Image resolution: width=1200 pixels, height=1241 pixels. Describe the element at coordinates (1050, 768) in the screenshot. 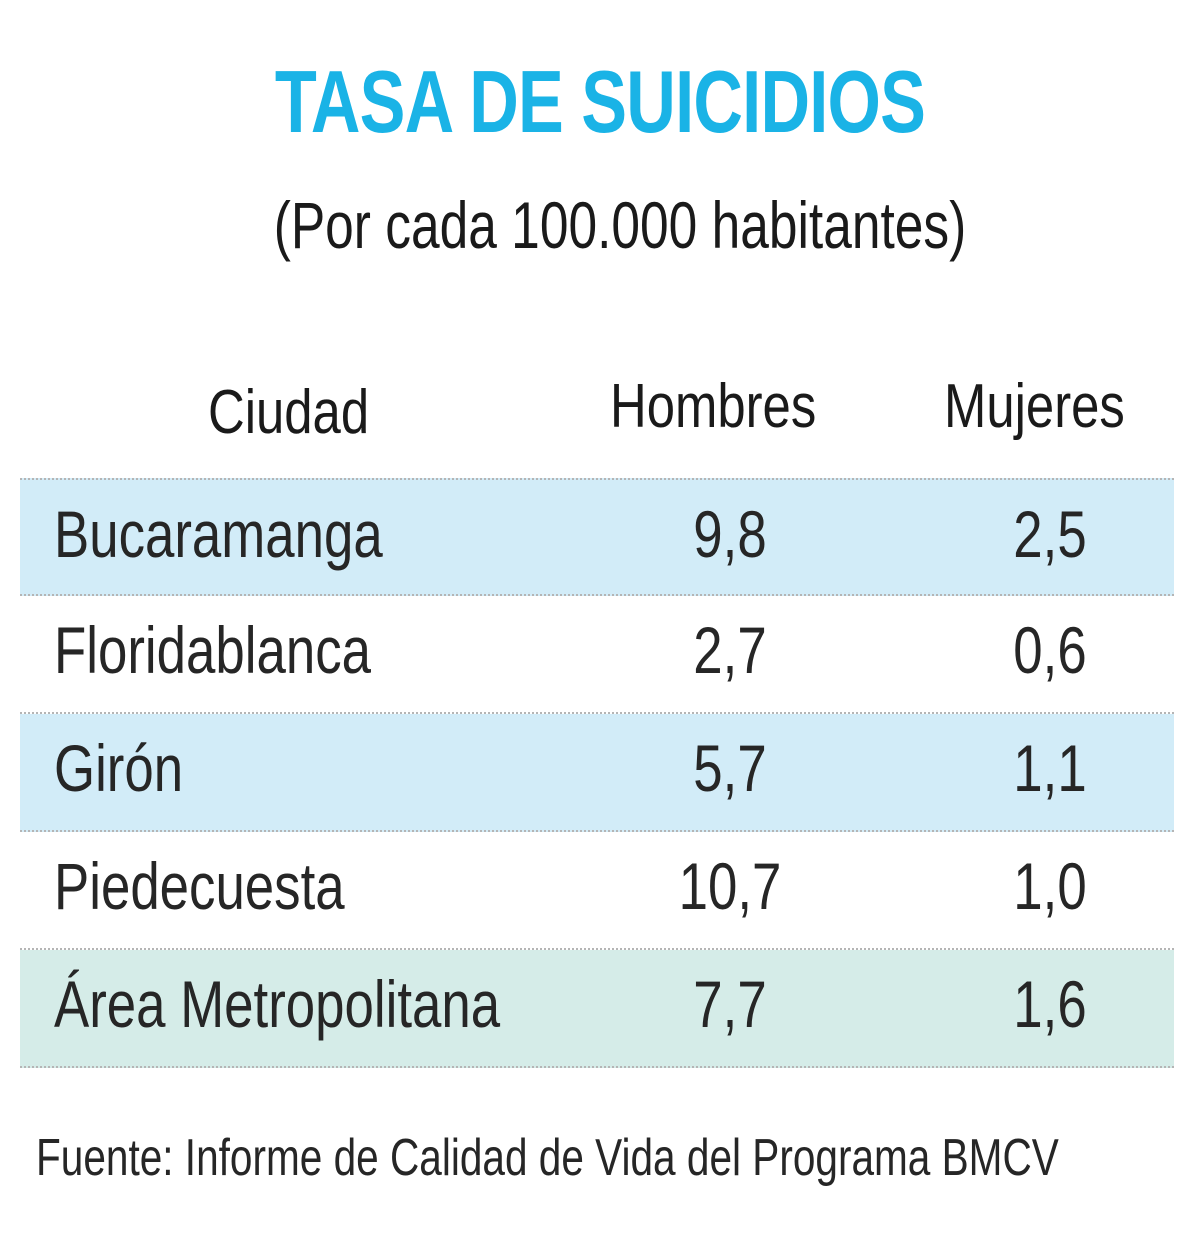

I see `women-rate-cell: 1,1` at that location.